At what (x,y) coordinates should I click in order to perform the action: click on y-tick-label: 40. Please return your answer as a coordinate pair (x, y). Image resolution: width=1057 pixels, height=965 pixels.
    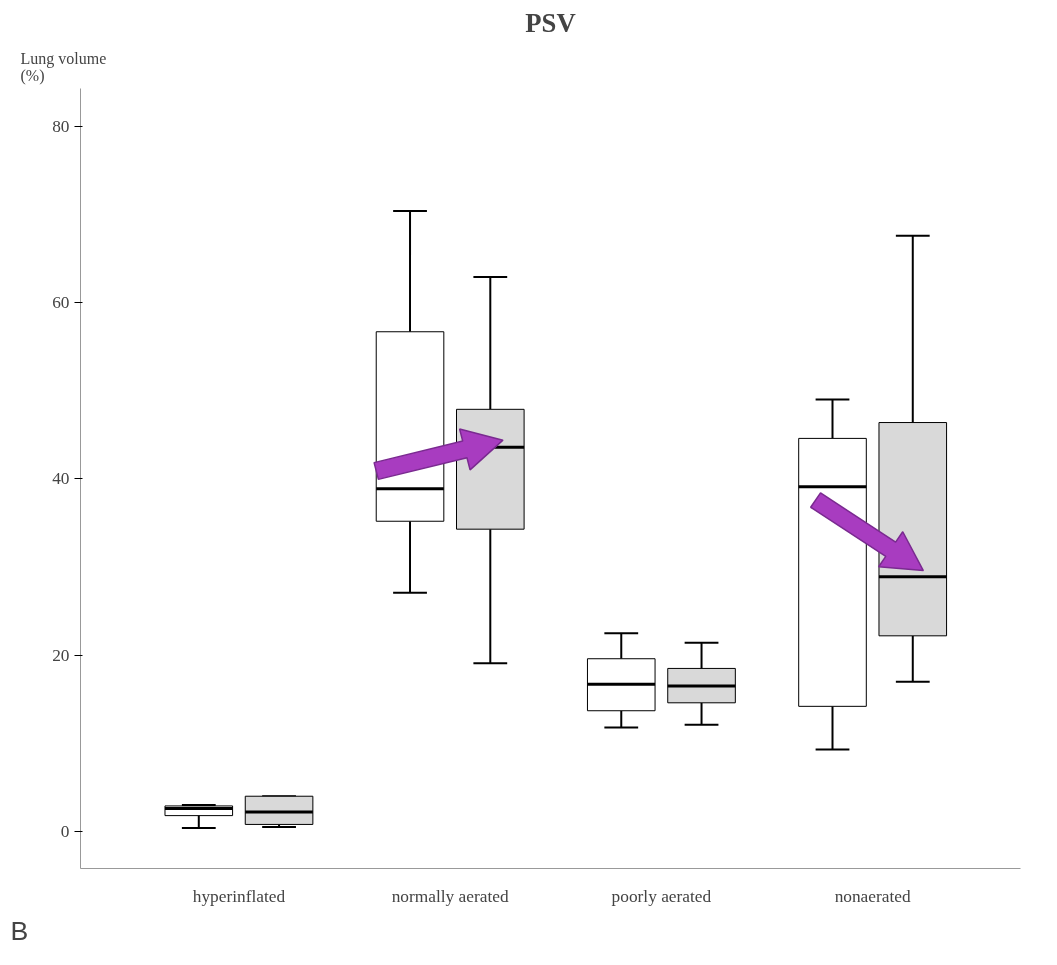
    Looking at the image, I should click on (61, 479).